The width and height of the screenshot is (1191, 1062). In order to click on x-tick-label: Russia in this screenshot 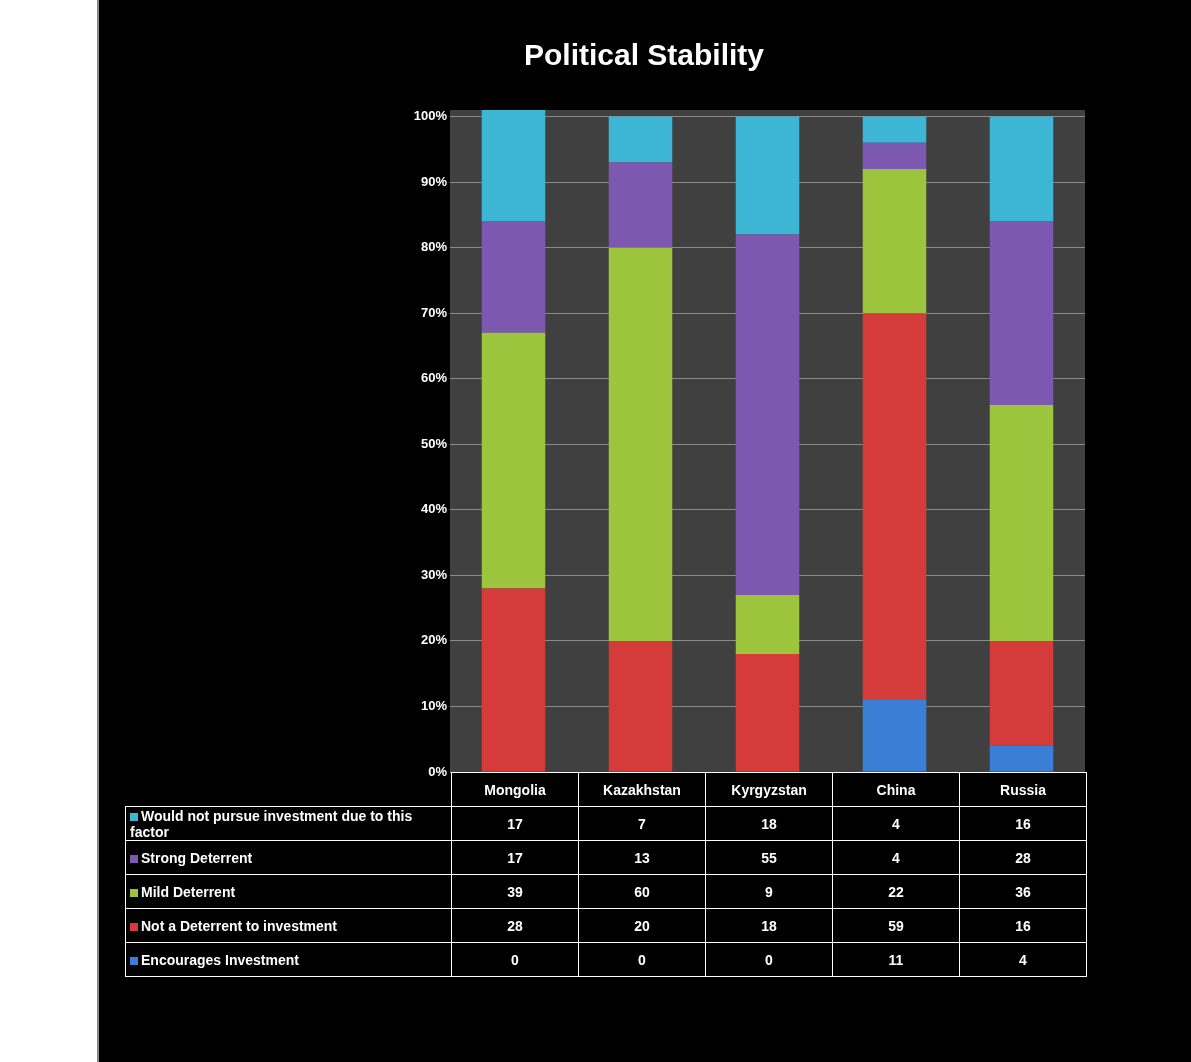, I will do `click(1023, 789)`.